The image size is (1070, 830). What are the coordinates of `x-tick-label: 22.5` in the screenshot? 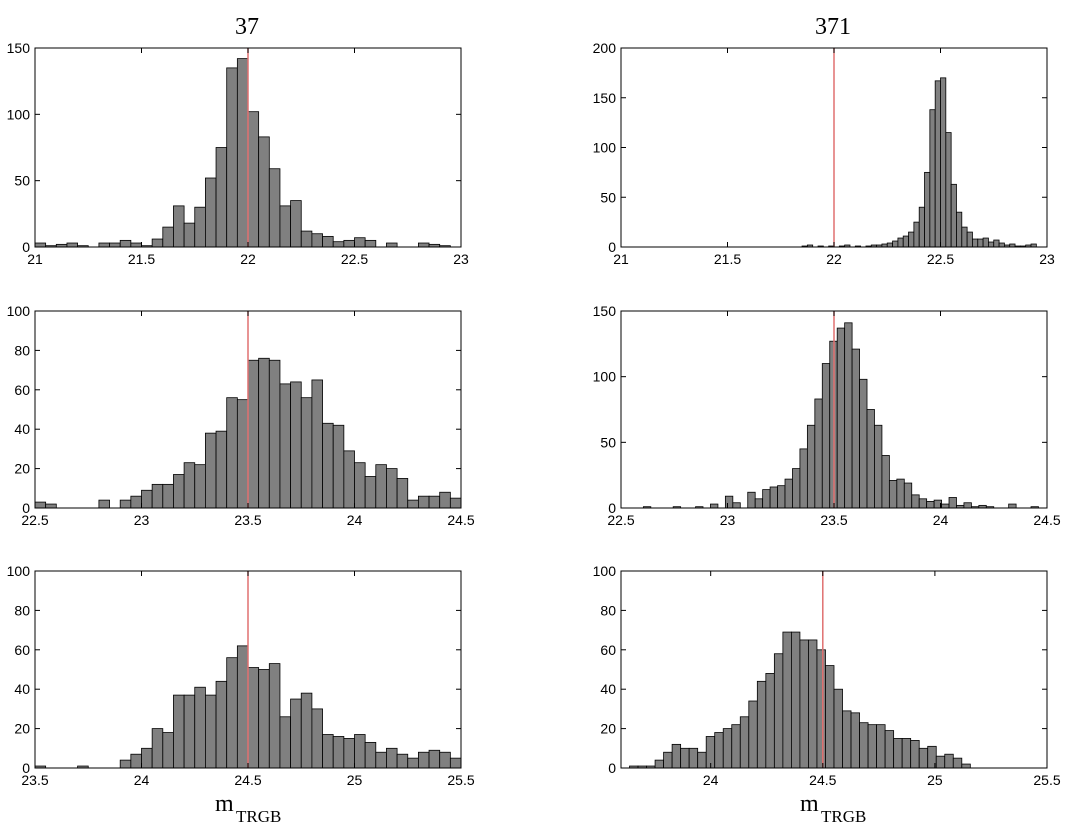 It's located at (354, 259).